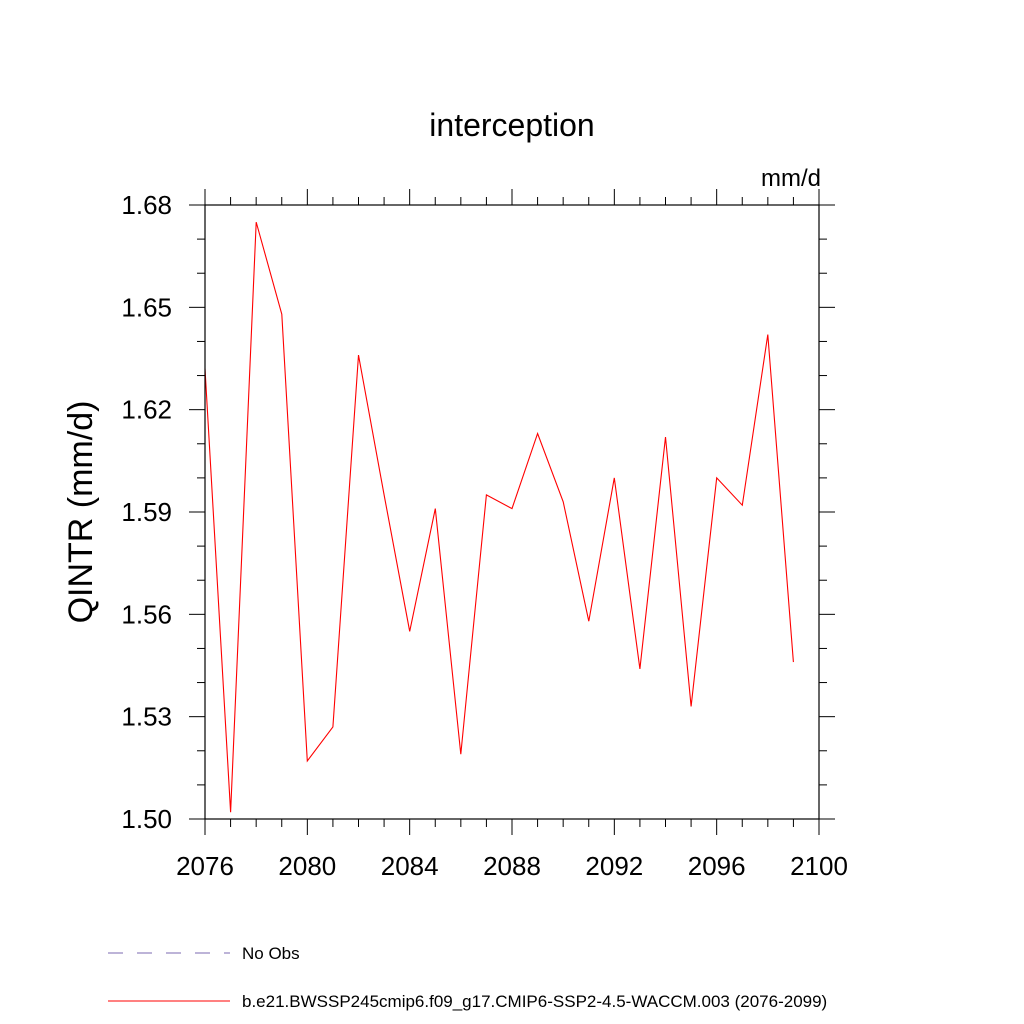  I want to click on x-tick-label: 2076, so click(205, 866).